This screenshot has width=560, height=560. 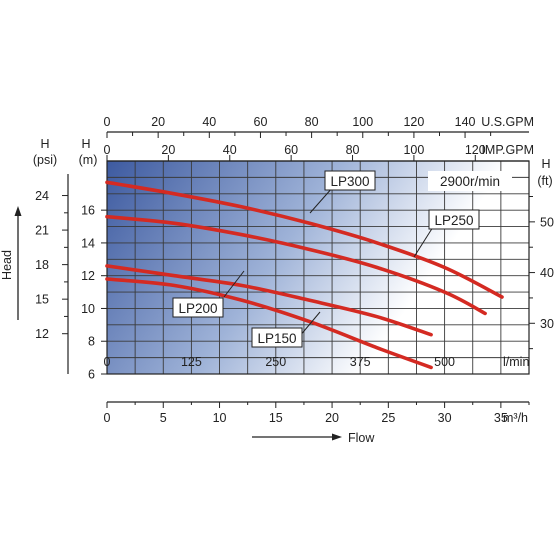 What do you see at coordinates (291, 150) in the screenshot?
I see `imp-gpm-tick-label: 60` at bounding box center [291, 150].